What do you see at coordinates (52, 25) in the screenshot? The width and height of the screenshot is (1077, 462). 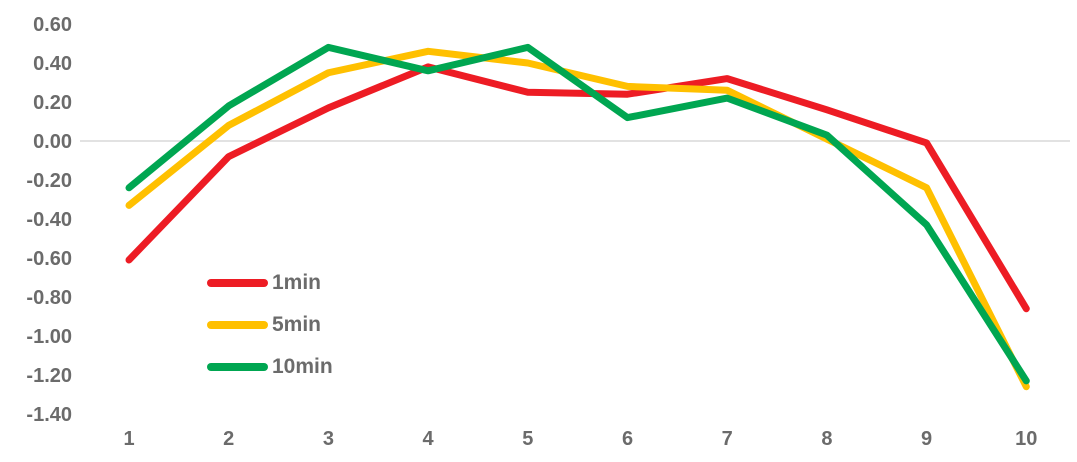 I see `y-tick-label: 0.60` at bounding box center [52, 25].